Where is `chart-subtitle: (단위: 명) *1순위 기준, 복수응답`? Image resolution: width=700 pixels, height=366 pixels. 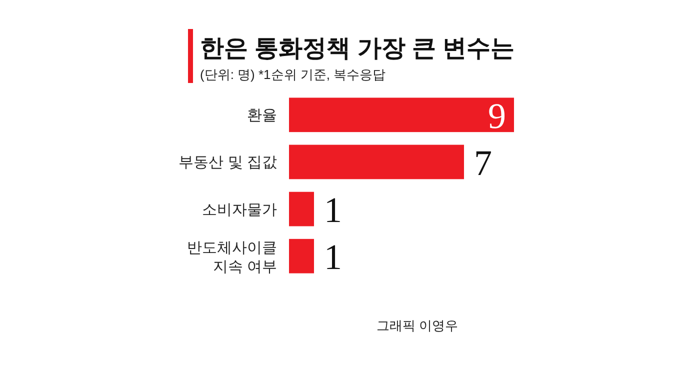 chart-subtitle: (단위: 명) *1순위 기준, 복수응답 is located at coordinates (293, 74).